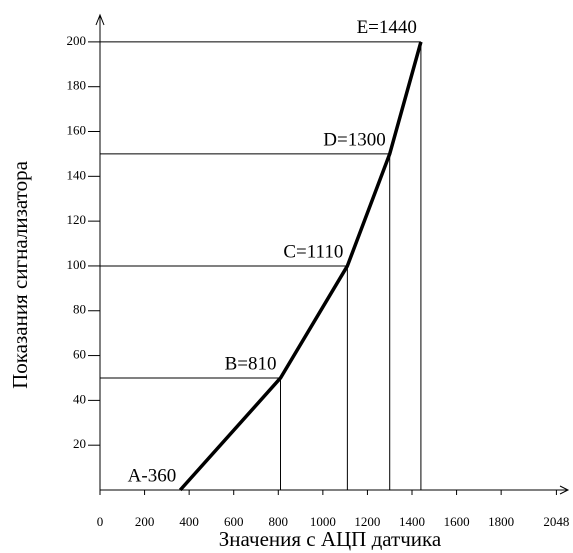 The width and height of the screenshot is (573, 553). Describe the element at coordinates (152, 475) in the screenshot. I see `point-label: A-360` at that location.